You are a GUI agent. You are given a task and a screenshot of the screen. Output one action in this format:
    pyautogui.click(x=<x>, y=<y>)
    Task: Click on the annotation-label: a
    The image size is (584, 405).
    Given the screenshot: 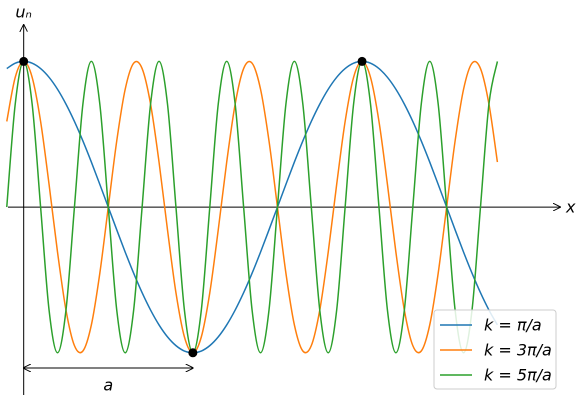 What is the action you would take?
    pyautogui.click(x=108, y=385)
    